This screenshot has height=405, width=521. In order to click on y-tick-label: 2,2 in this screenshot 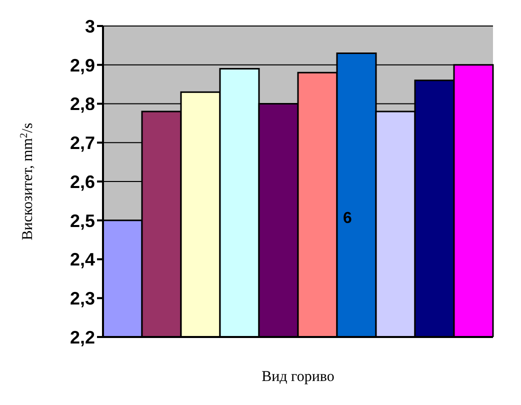, I will do `click(82, 337)`.